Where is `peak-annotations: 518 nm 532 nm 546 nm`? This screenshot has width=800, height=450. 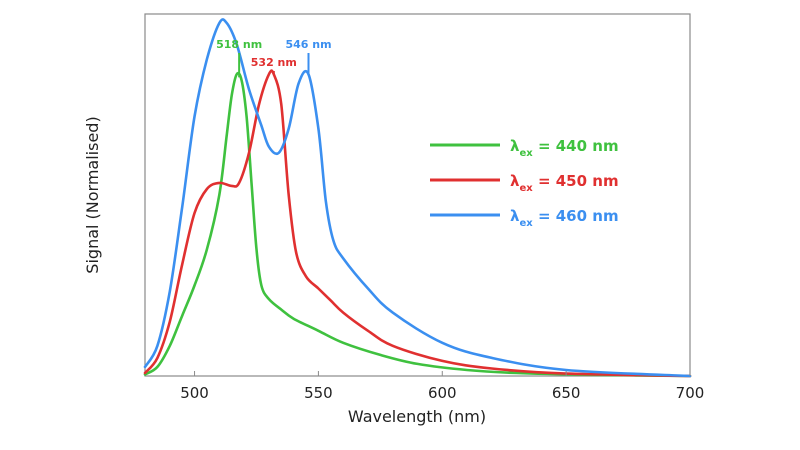
peak-annotations: 518 nm 532 nm 546 nm is located at coordinates (274, 58).